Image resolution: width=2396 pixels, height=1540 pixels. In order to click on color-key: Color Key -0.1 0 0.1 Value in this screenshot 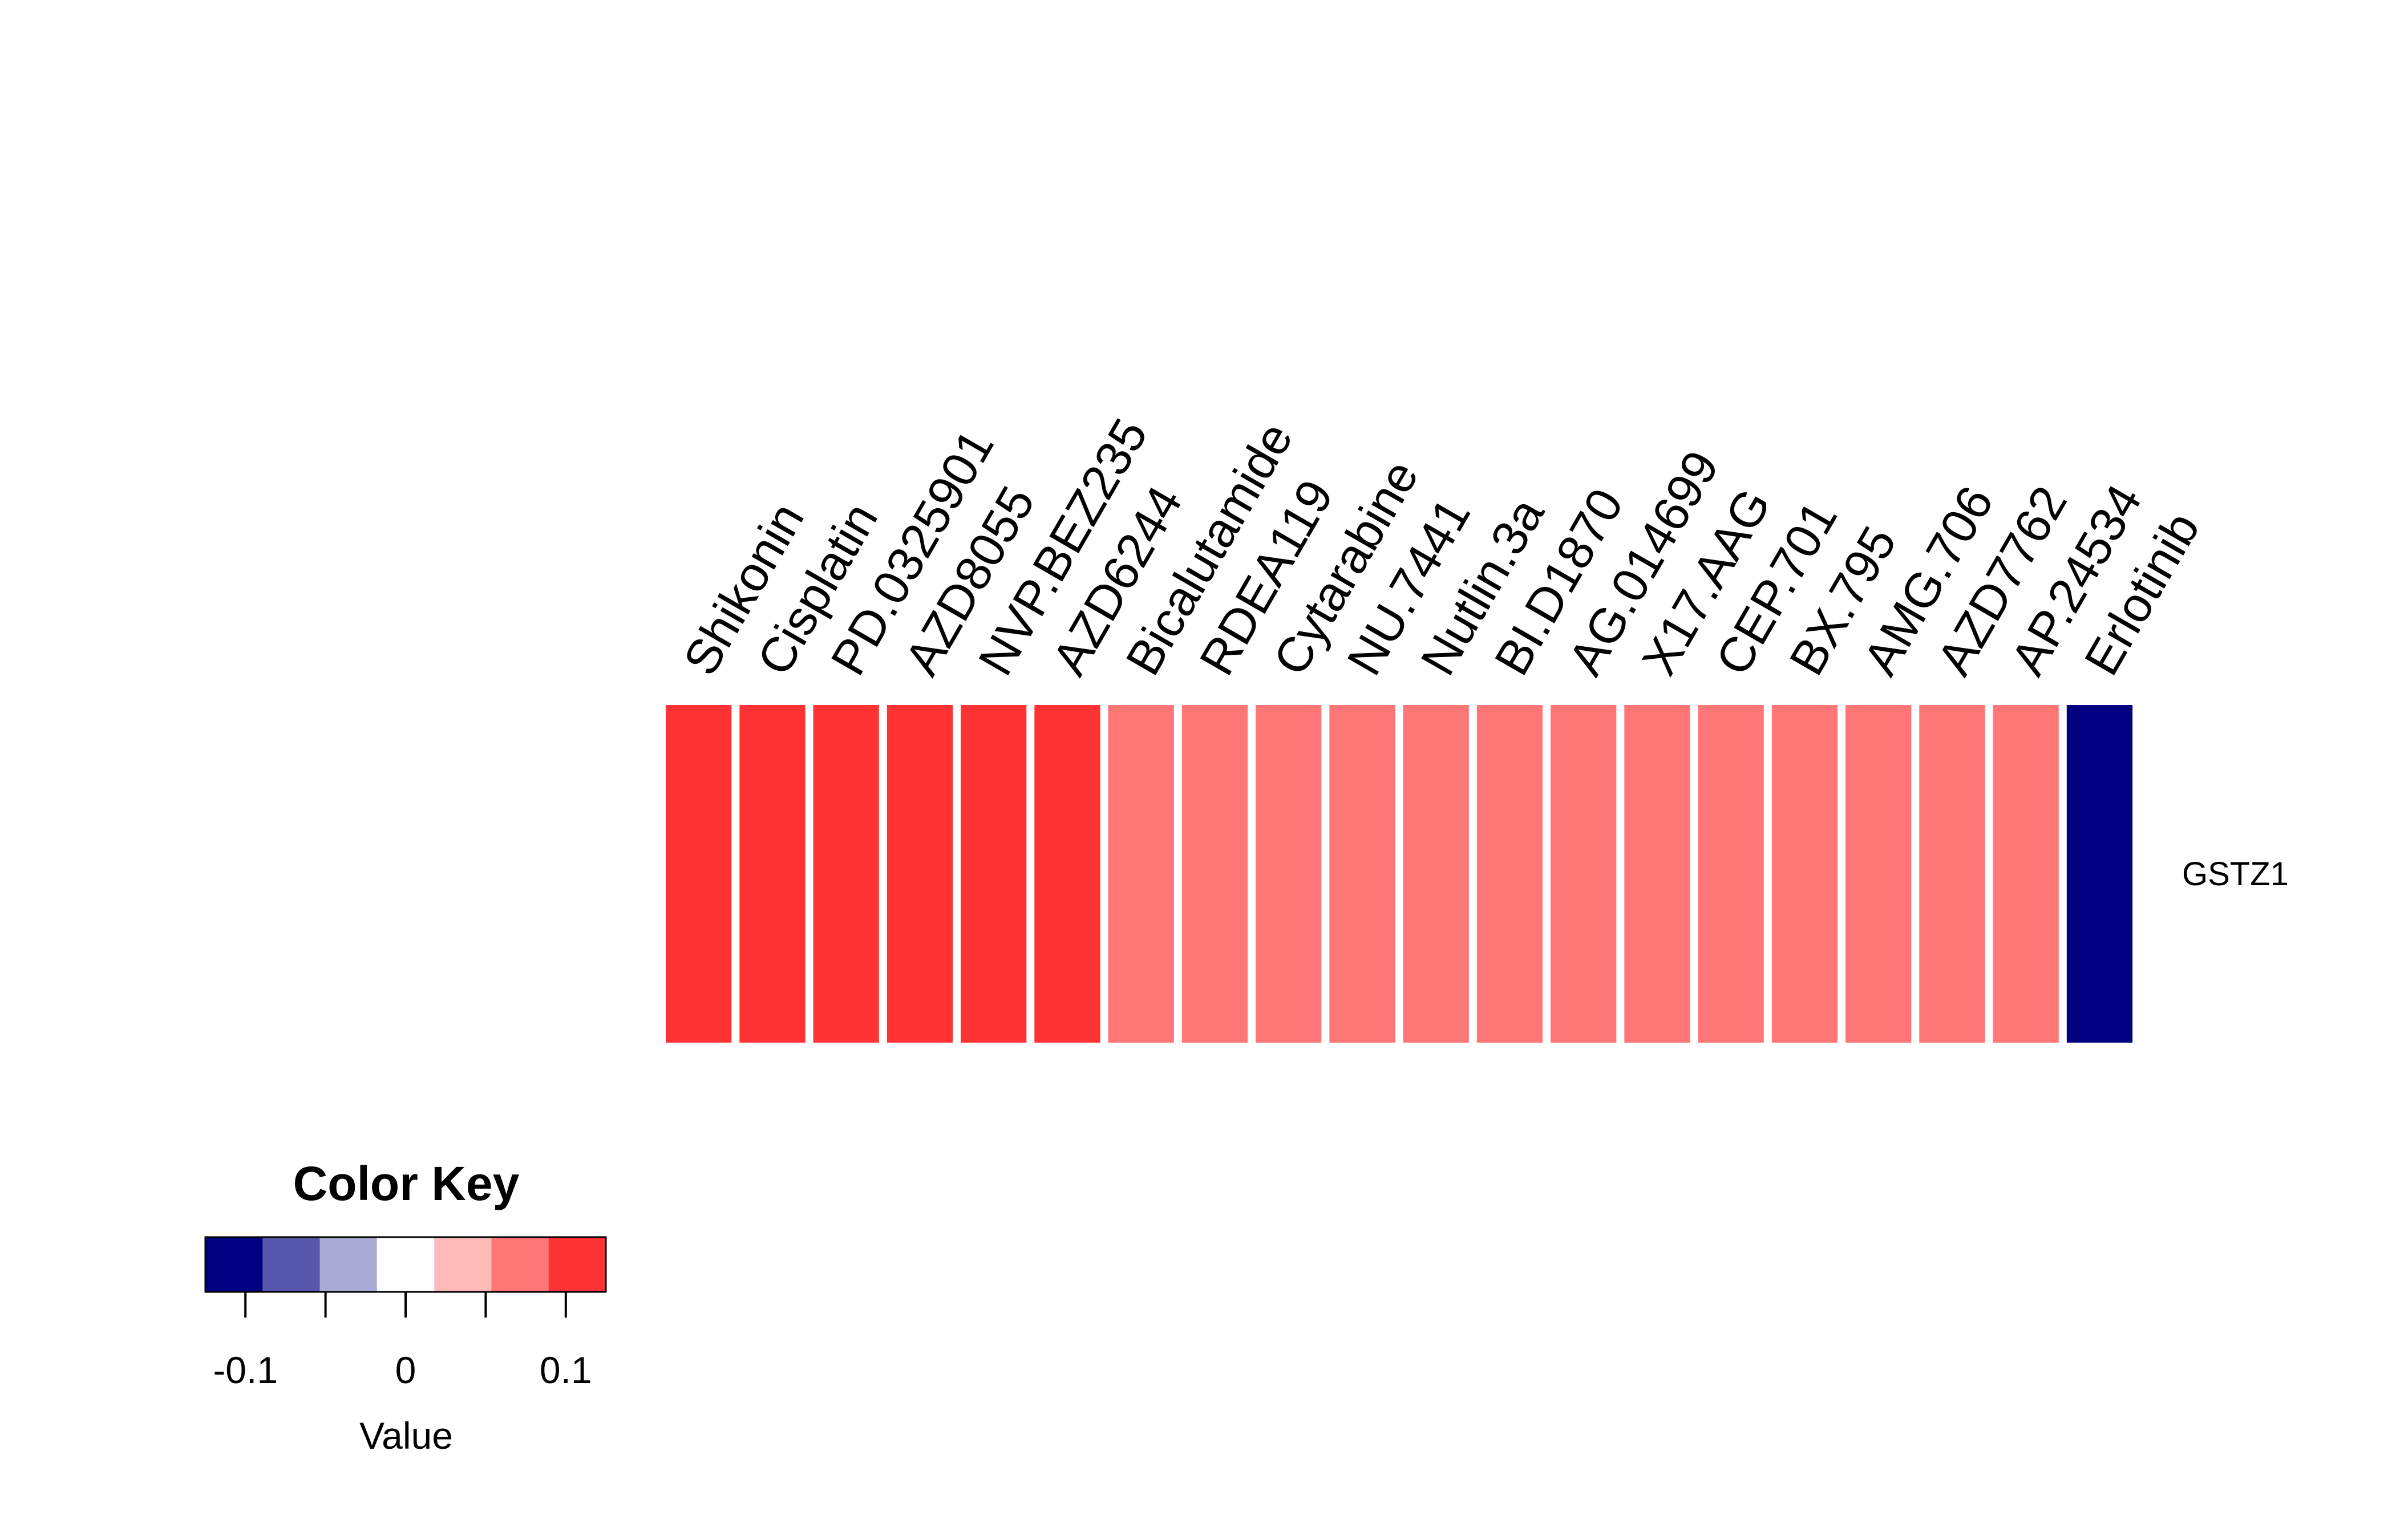, I will do `click(405, 1307)`.